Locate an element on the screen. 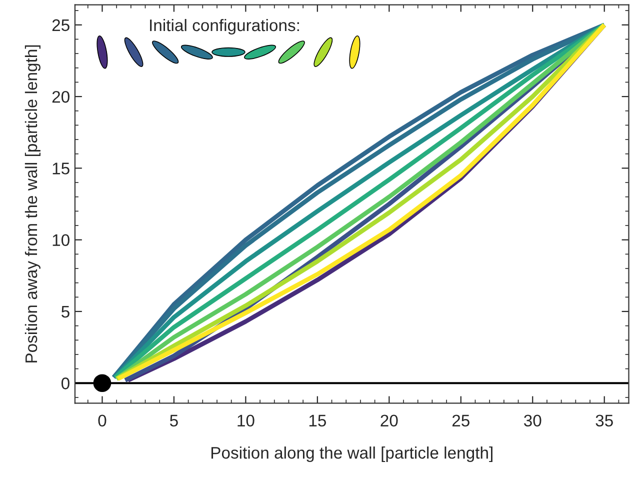 This screenshot has width=630, height=484. x-tick-label: 20 is located at coordinates (389, 420).